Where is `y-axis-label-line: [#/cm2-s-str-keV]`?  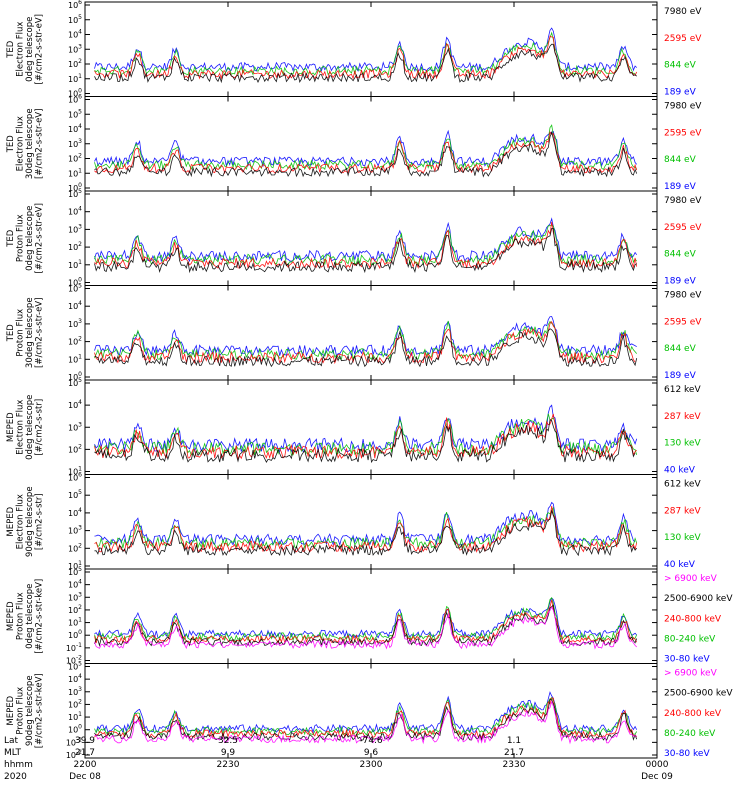 y-axis-label-line: [#/cm2-s-str-keV] is located at coordinates (40, 710).